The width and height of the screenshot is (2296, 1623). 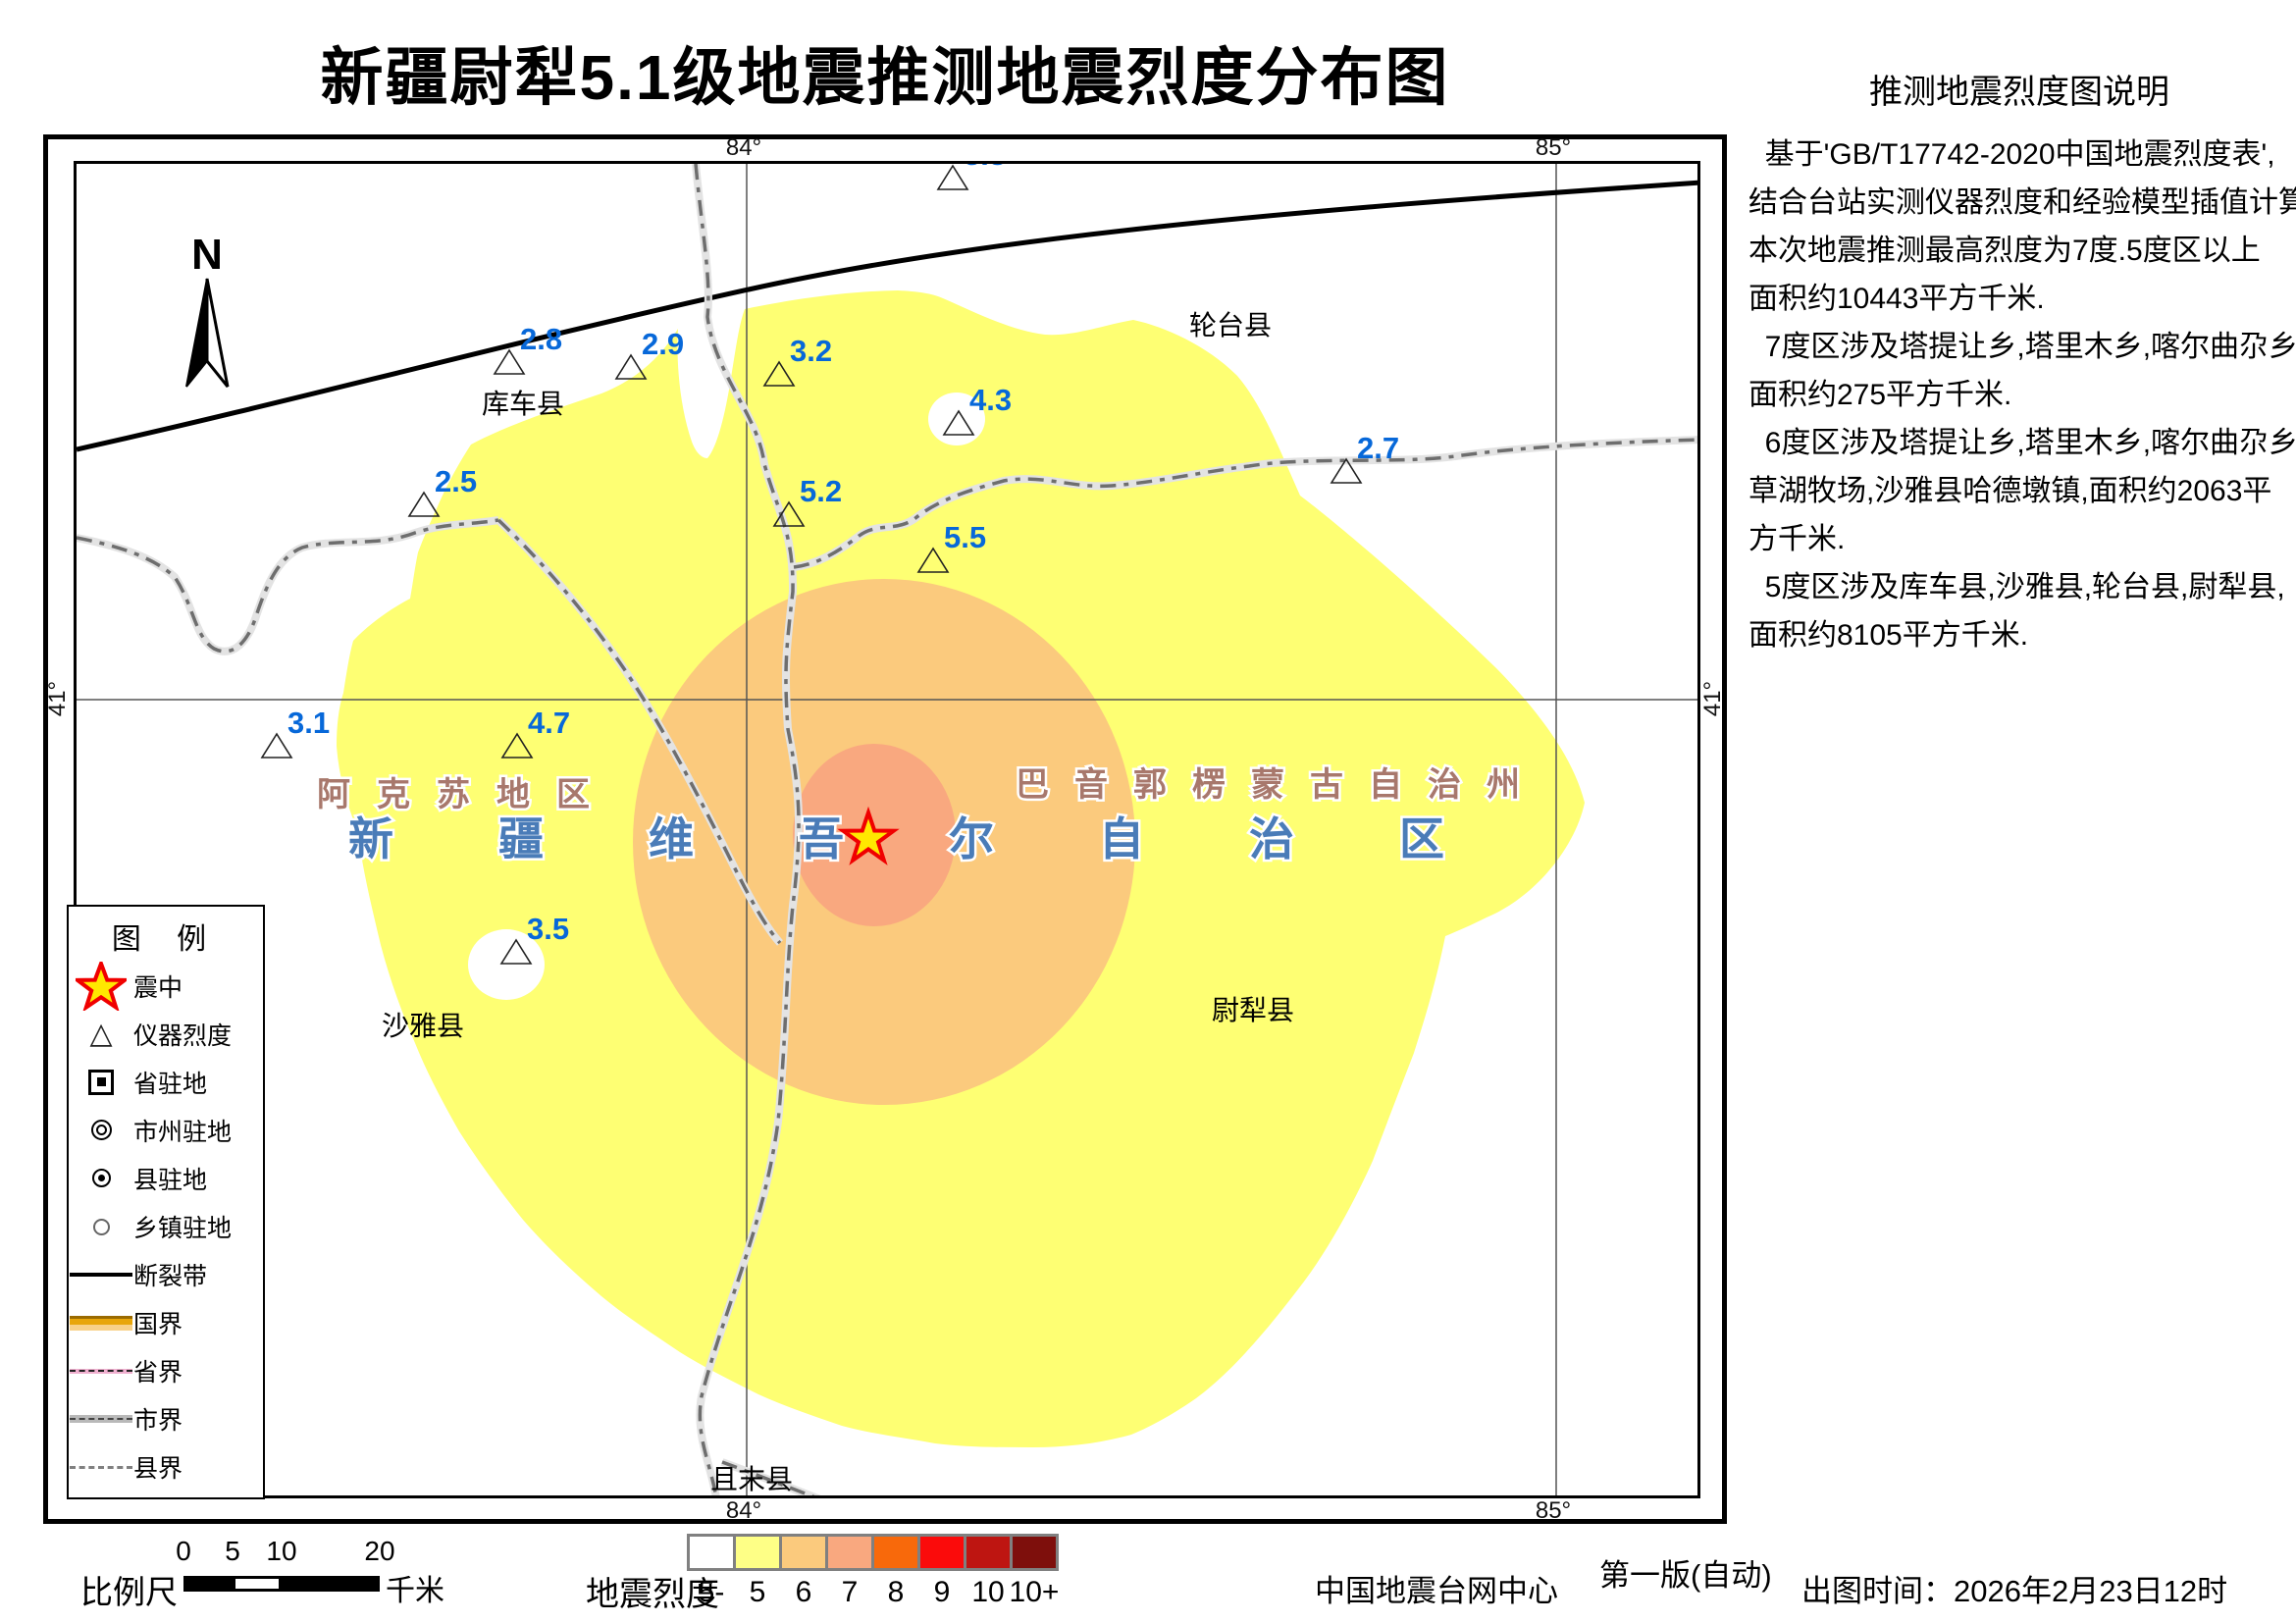 What do you see at coordinates (523, 404) in the screenshot?
I see `county-name-label: 库车县` at bounding box center [523, 404].